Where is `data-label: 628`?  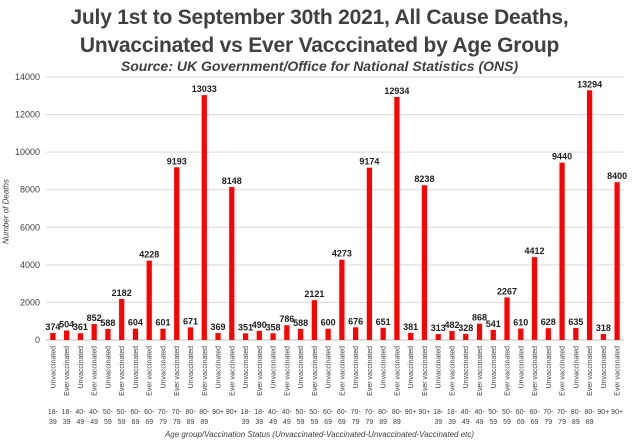
data-label: 628 is located at coordinates (548, 322).